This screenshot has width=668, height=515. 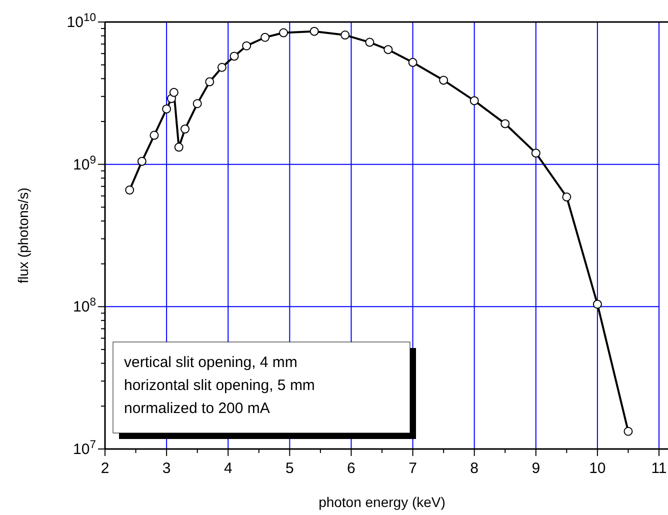 I want to click on y-tick-label: 10$^{10}$, so click(x=81, y=21).